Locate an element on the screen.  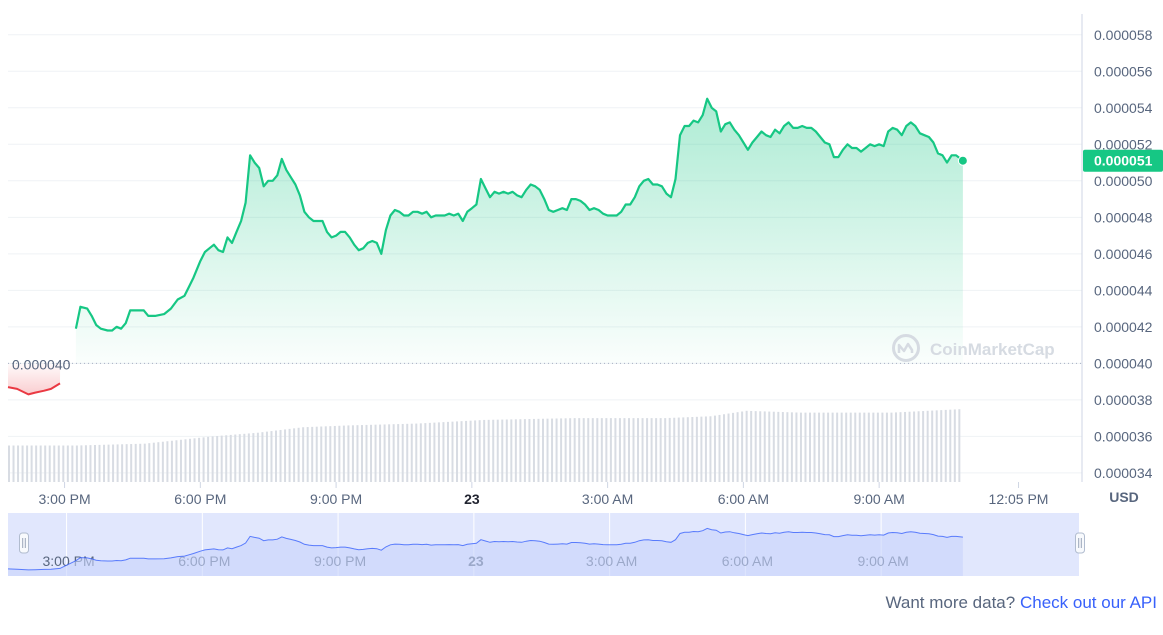
y-tick-label: 0.000042 is located at coordinates (1123, 327).